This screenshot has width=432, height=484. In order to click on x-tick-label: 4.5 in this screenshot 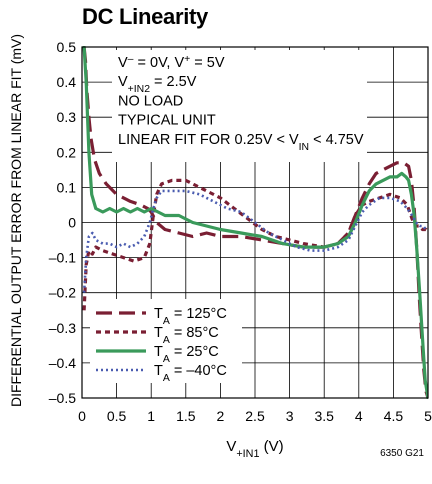, I will do `click(394, 416)`.